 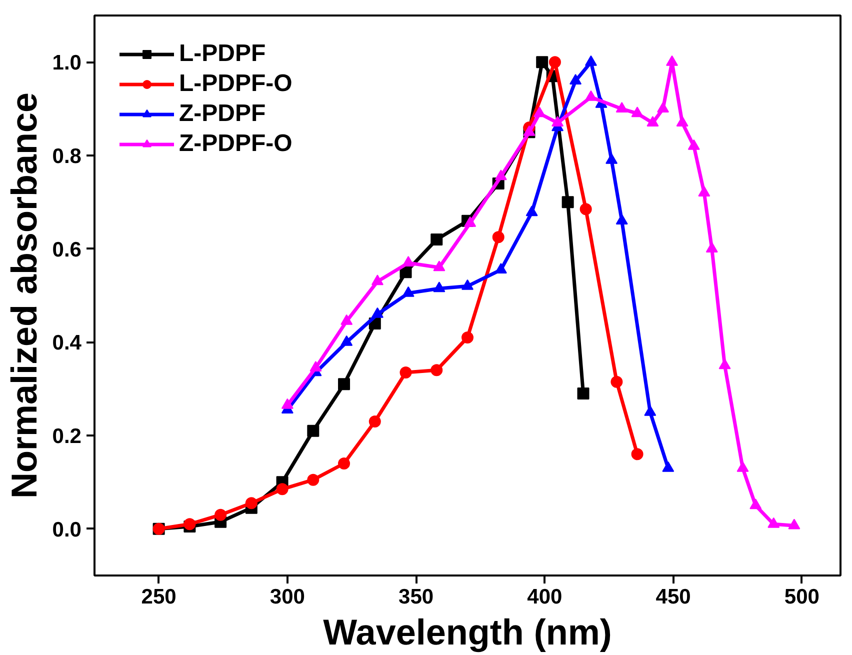 I want to click on x-tick-label: 500, so click(x=802, y=597).